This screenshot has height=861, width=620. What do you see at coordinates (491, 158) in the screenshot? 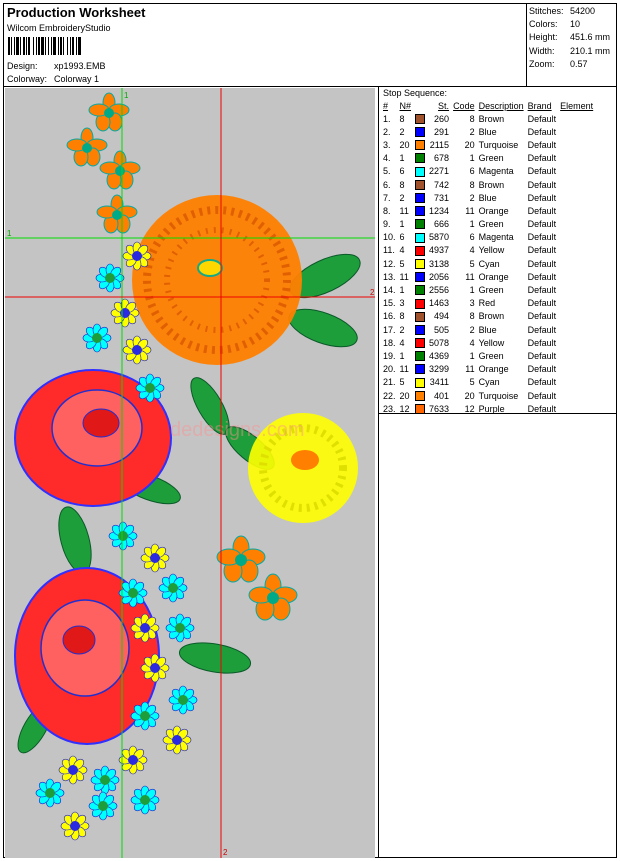
I see `color-description: Green` at bounding box center [491, 158].